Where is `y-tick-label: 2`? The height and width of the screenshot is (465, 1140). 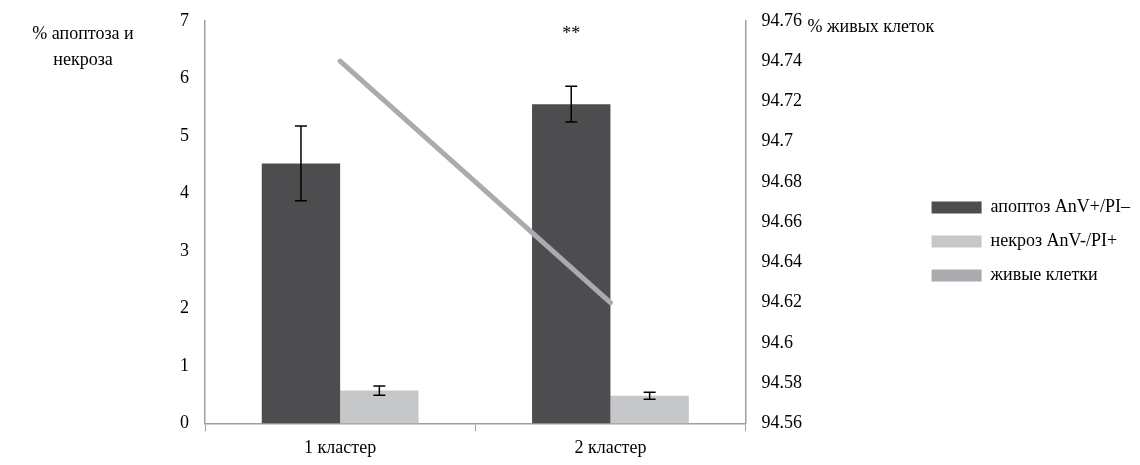 y-tick-label: 2 is located at coordinates (184, 307).